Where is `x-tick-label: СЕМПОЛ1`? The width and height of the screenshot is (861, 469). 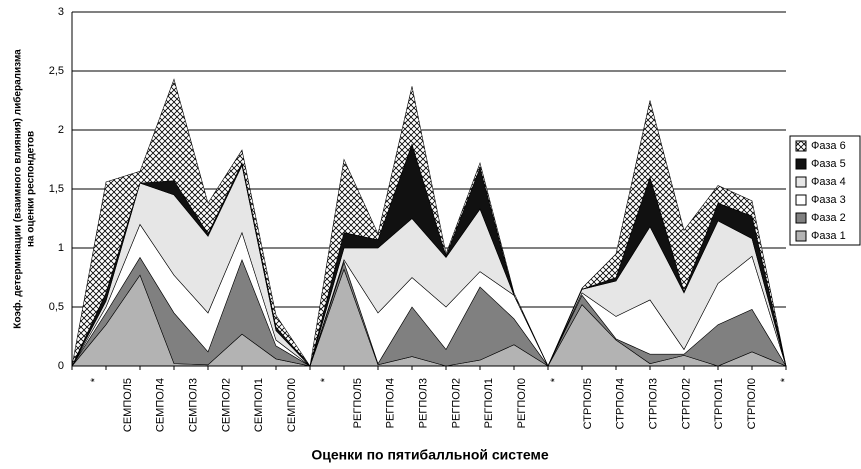 x-tick-label: СЕМПОЛ1 is located at coordinates (259, 405).